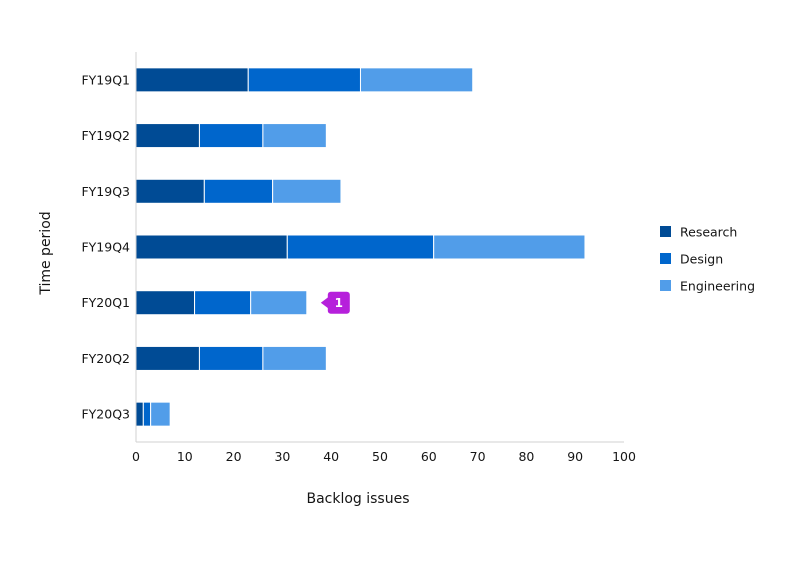  What do you see at coordinates (105, 358) in the screenshot?
I see `y-tick-label: FY20Q2` at bounding box center [105, 358].